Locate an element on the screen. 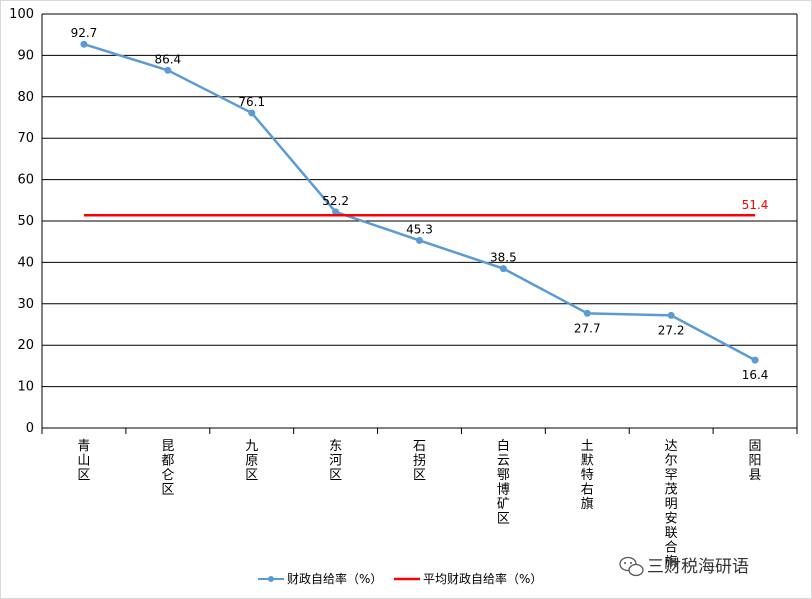  x-category-label-2: 九原区 is located at coordinates (251, 461).